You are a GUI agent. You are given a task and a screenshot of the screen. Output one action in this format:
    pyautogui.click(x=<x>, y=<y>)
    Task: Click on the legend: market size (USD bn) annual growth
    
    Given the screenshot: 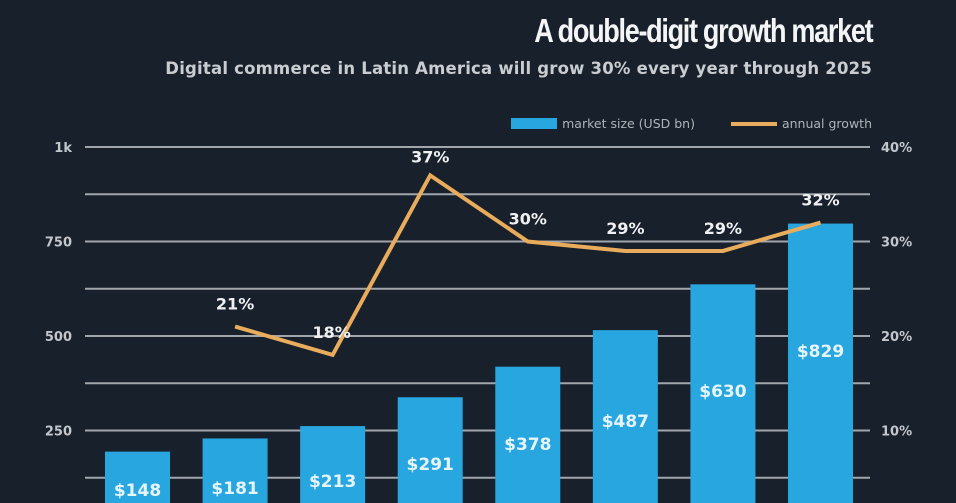 What is the action you would take?
    pyautogui.click(x=673, y=123)
    